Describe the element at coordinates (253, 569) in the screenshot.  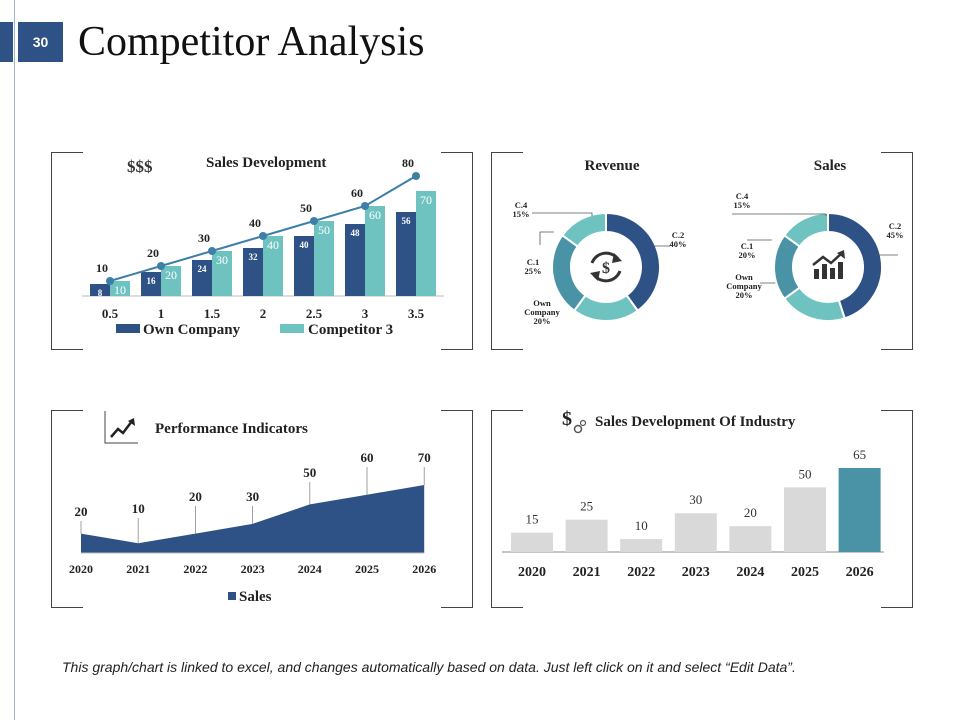
I see `x-tick-label: 2023` at that location.